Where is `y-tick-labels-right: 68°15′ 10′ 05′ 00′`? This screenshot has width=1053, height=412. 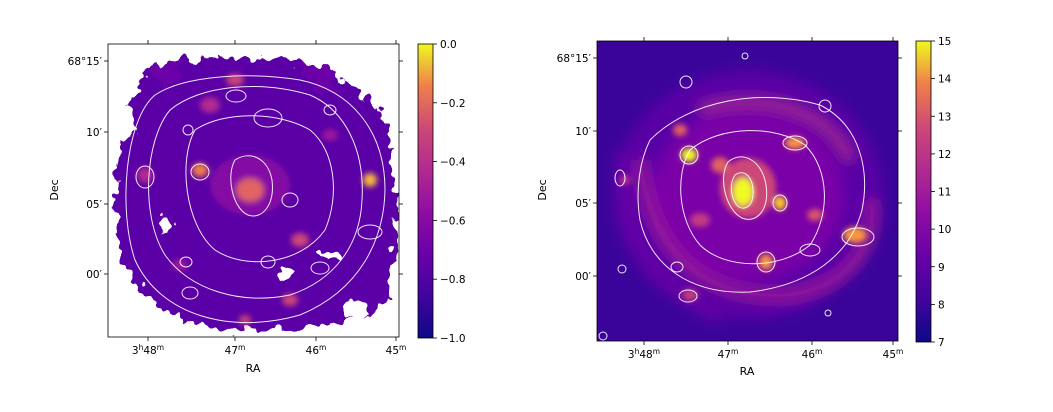 y-tick-labels-right: 68°15′ 10′ 05′ 00′ is located at coordinates (574, 168).